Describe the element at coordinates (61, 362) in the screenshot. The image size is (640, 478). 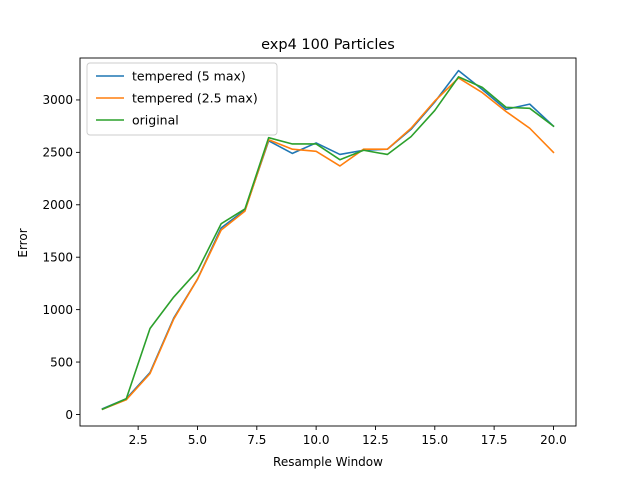
I see `y-tick-label: 500` at that location.